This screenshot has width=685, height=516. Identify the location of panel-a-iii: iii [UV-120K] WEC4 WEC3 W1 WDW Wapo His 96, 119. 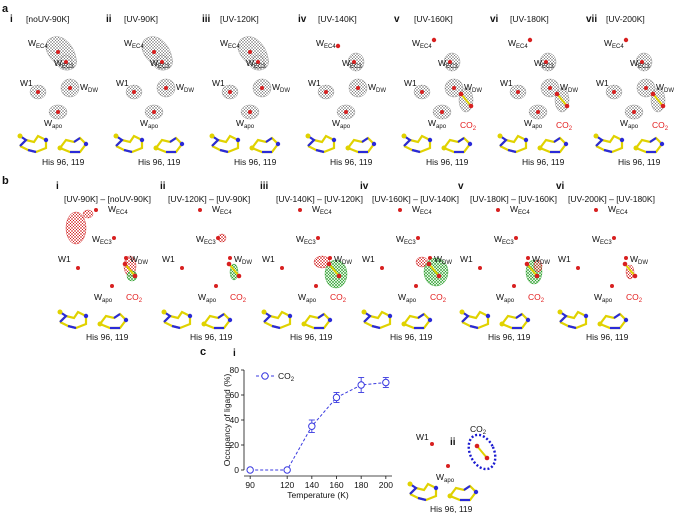
(246, 90).